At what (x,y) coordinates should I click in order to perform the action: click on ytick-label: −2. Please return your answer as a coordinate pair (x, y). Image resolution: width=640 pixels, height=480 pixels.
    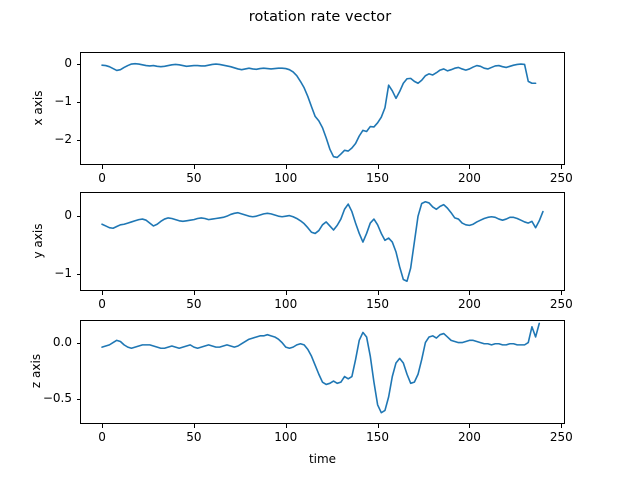
    Looking at the image, I should click on (63, 138).